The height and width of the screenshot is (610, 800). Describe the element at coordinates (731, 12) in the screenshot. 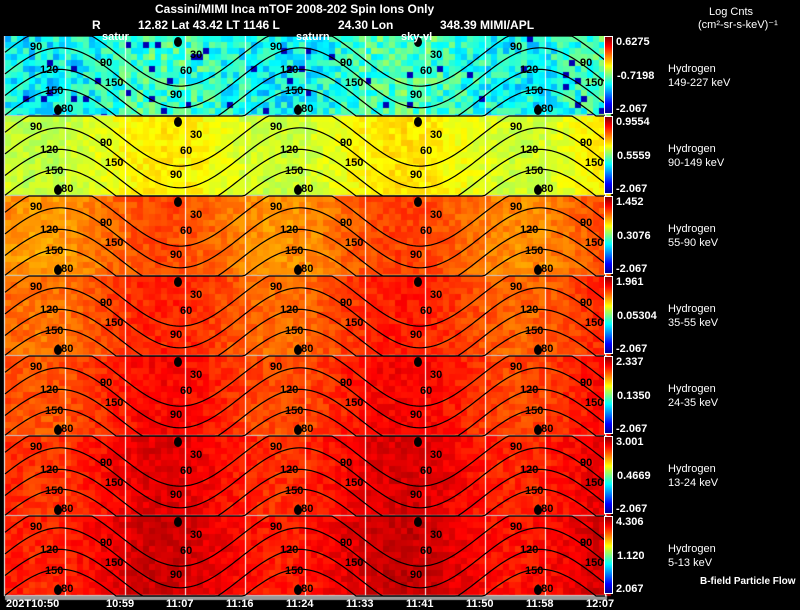

I see `colorbar-title: Log Cnts` at that location.